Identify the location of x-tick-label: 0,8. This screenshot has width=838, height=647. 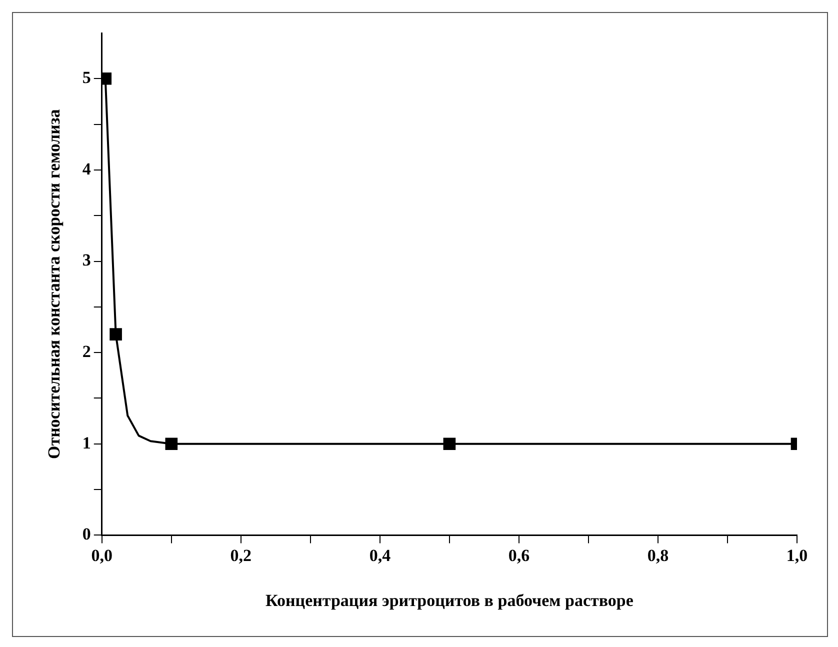
(658, 555).